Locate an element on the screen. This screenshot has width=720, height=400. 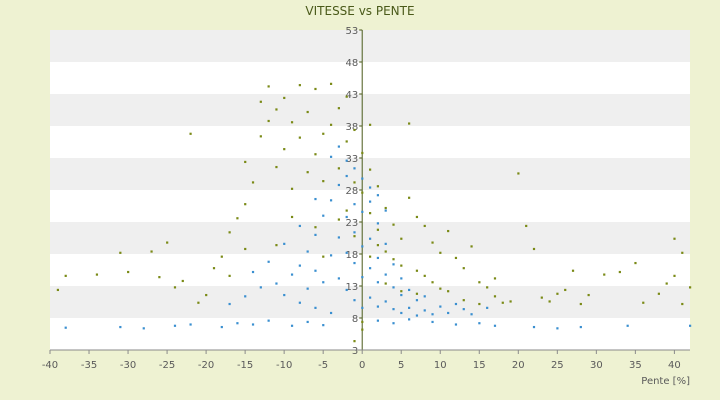
x-tick-label: 25 is located at coordinates (557, 365).